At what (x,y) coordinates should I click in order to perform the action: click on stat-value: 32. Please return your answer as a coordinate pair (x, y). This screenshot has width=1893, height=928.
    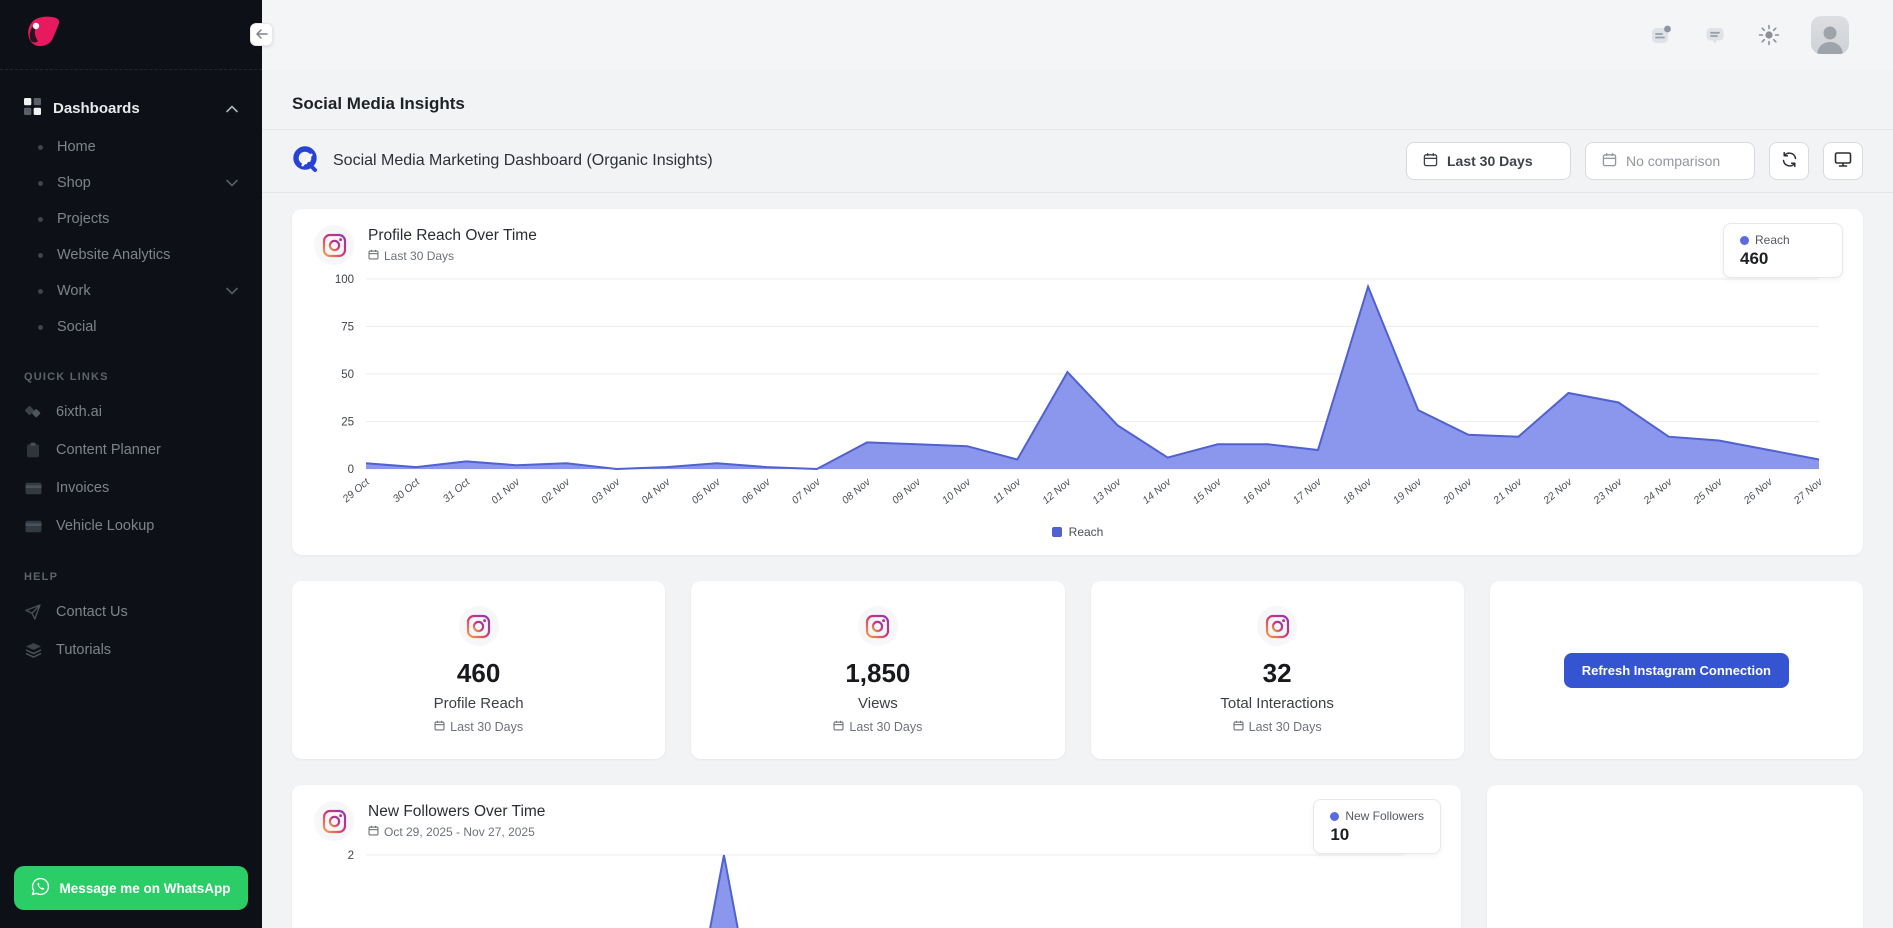
    Looking at the image, I should click on (1277, 673).